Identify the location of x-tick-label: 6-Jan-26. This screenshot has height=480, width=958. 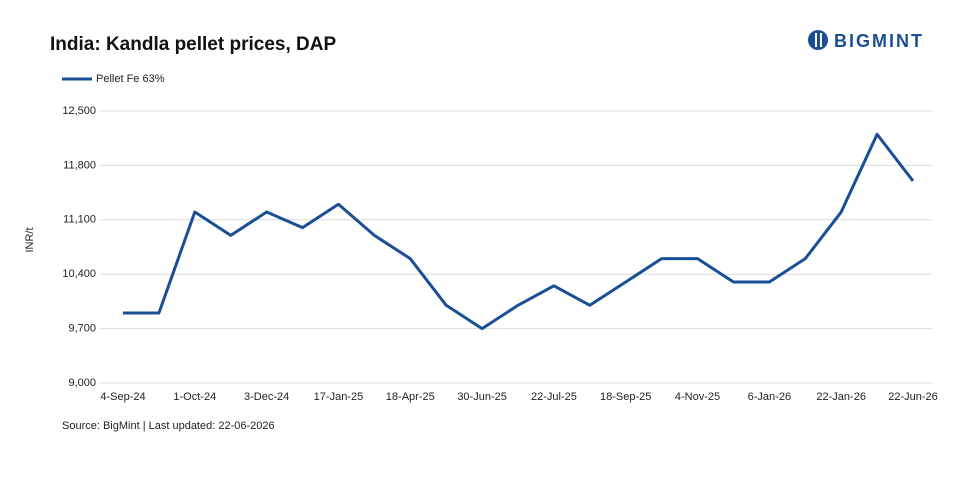
(769, 397).